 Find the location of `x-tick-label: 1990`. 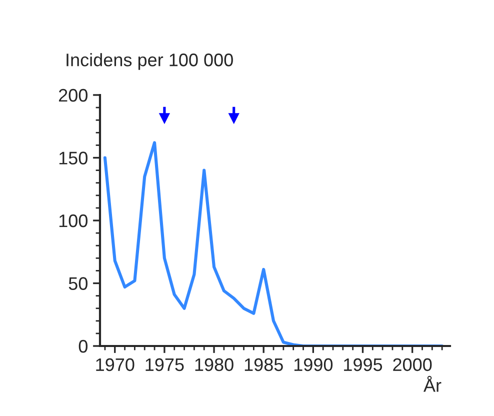

x-tick-label: 1990 is located at coordinates (313, 365).